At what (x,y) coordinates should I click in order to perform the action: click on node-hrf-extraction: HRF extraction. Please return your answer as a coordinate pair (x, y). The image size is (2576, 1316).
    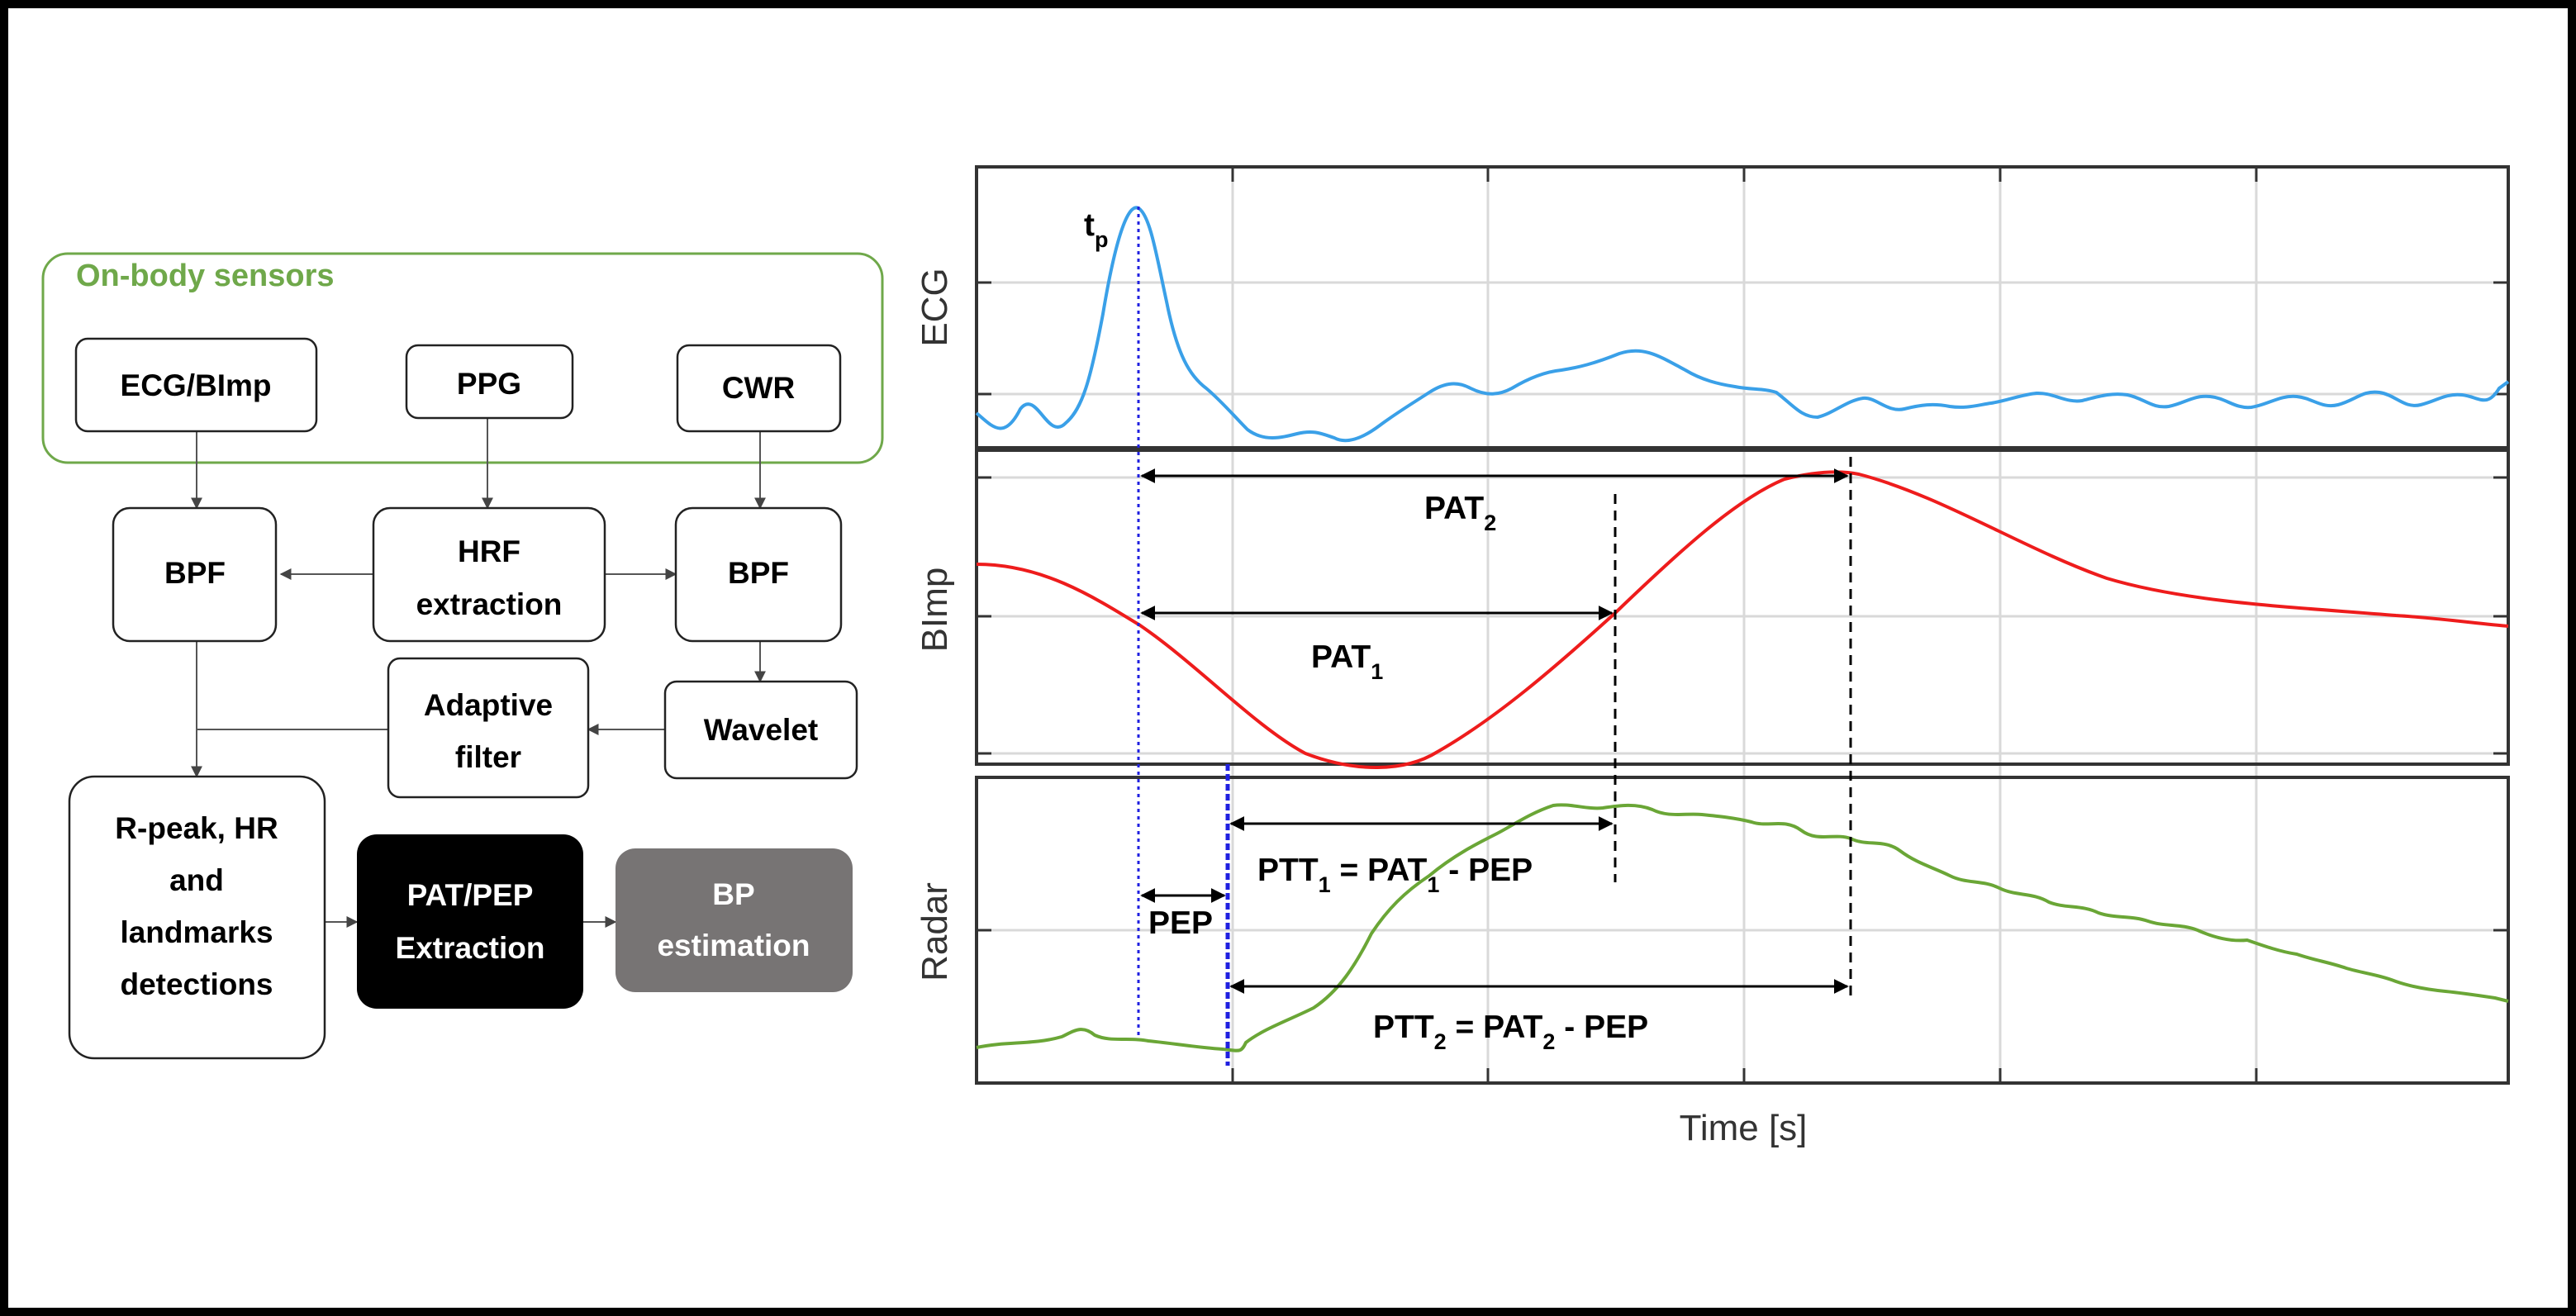
    Looking at the image, I should click on (489, 574).